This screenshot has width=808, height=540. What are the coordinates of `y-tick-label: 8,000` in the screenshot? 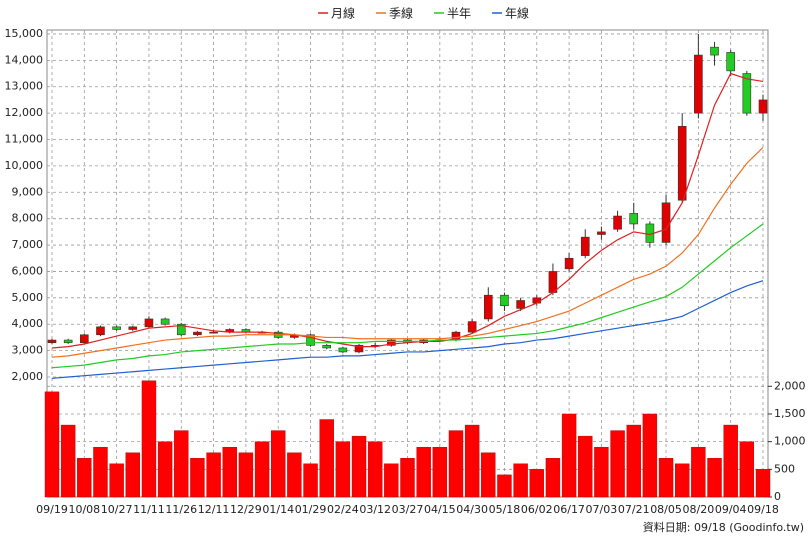 It's located at (28, 218).